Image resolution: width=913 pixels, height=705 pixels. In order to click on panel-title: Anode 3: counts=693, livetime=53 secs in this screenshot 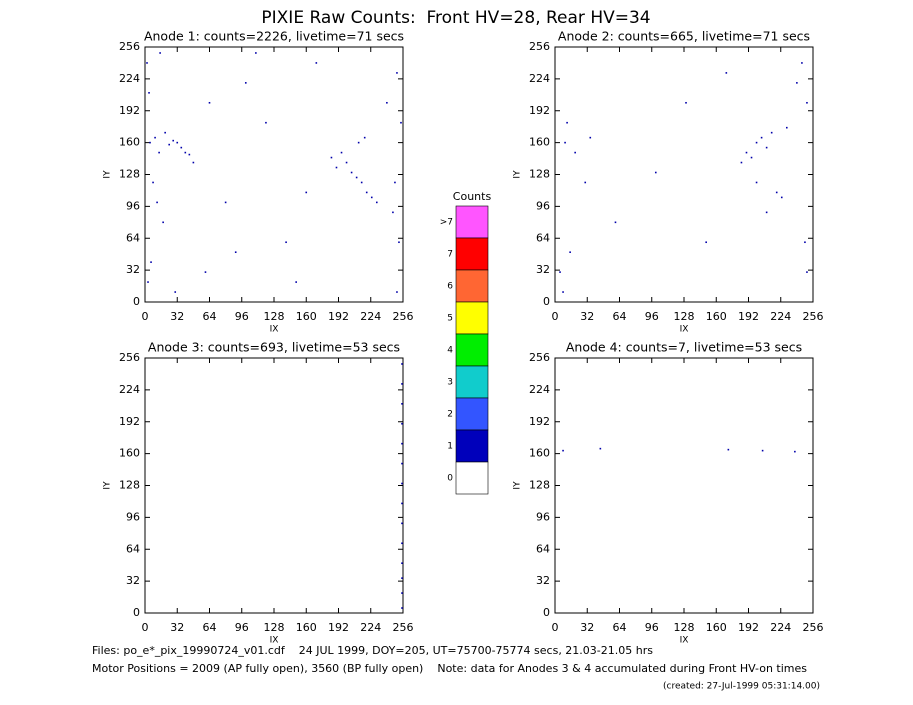, I will do `click(274, 347)`.